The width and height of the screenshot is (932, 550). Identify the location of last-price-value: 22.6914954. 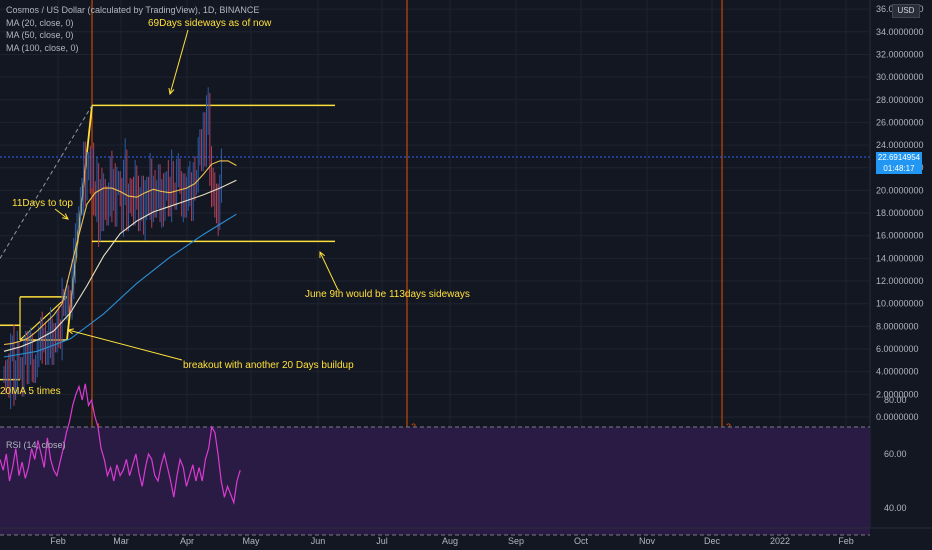
(899, 157).